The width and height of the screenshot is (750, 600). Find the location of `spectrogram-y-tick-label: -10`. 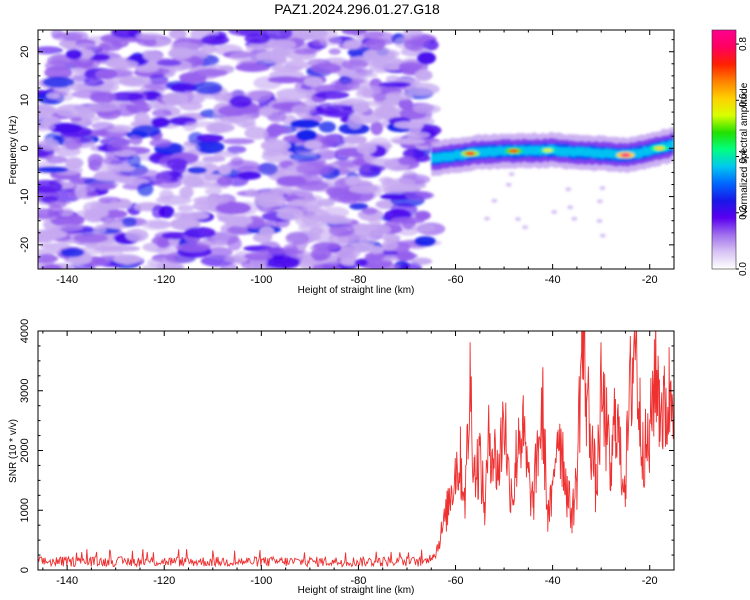

spectrogram-y-tick-label: -10 is located at coordinates (25, 197).